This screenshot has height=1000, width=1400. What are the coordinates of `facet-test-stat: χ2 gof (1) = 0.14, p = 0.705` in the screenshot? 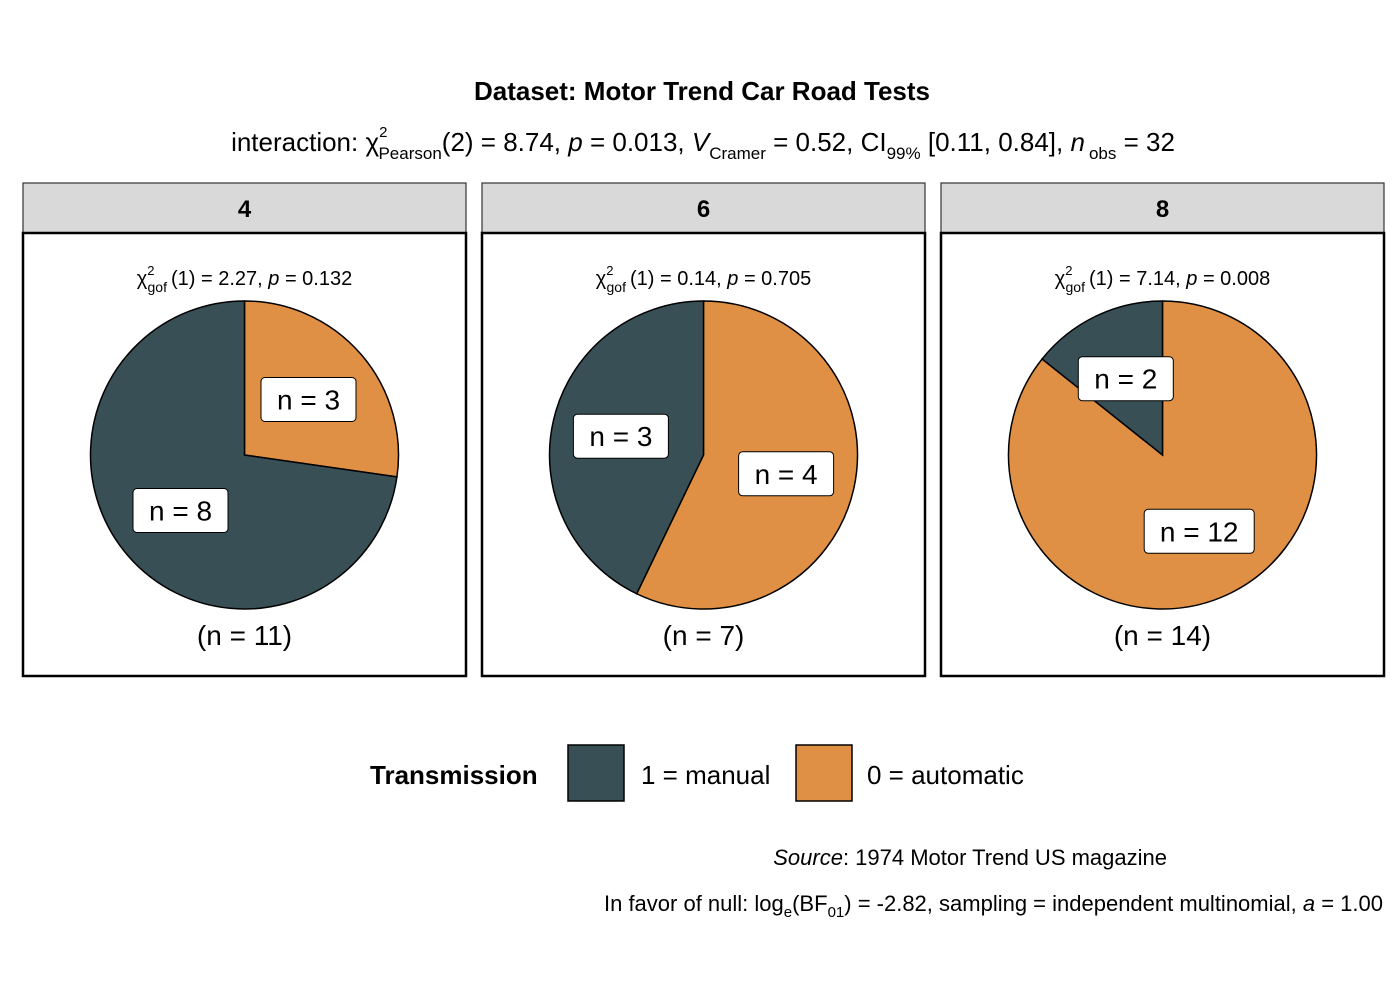 It's located at (703, 279).